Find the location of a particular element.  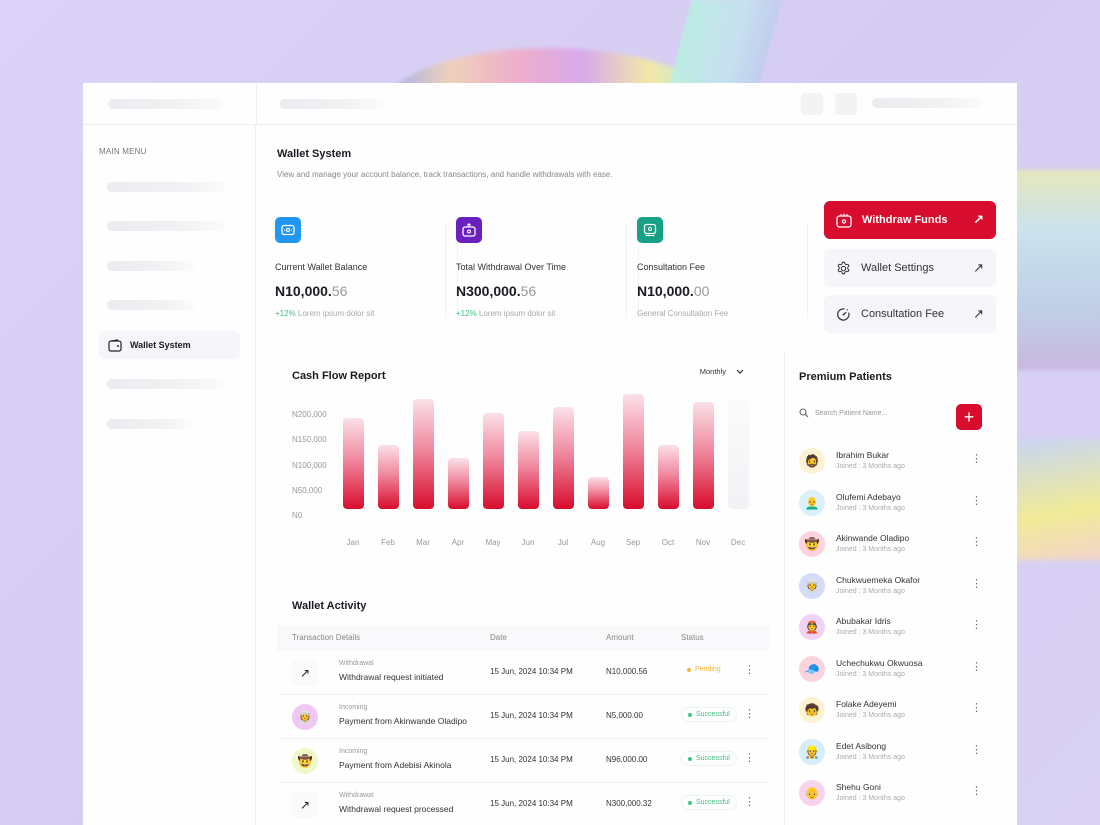

avatar: 👳 is located at coordinates (812, 585).